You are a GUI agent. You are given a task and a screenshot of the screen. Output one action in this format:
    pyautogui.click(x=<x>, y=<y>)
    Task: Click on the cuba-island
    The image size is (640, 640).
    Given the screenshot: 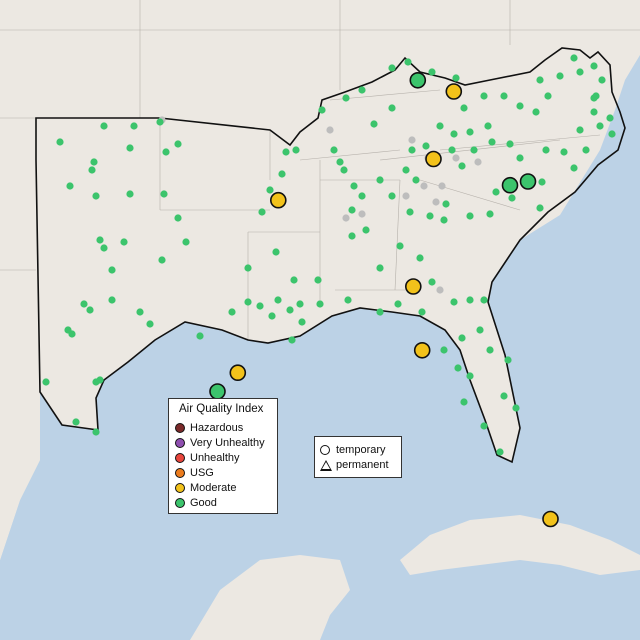 What is the action you would take?
    pyautogui.click(x=520, y=545)
    